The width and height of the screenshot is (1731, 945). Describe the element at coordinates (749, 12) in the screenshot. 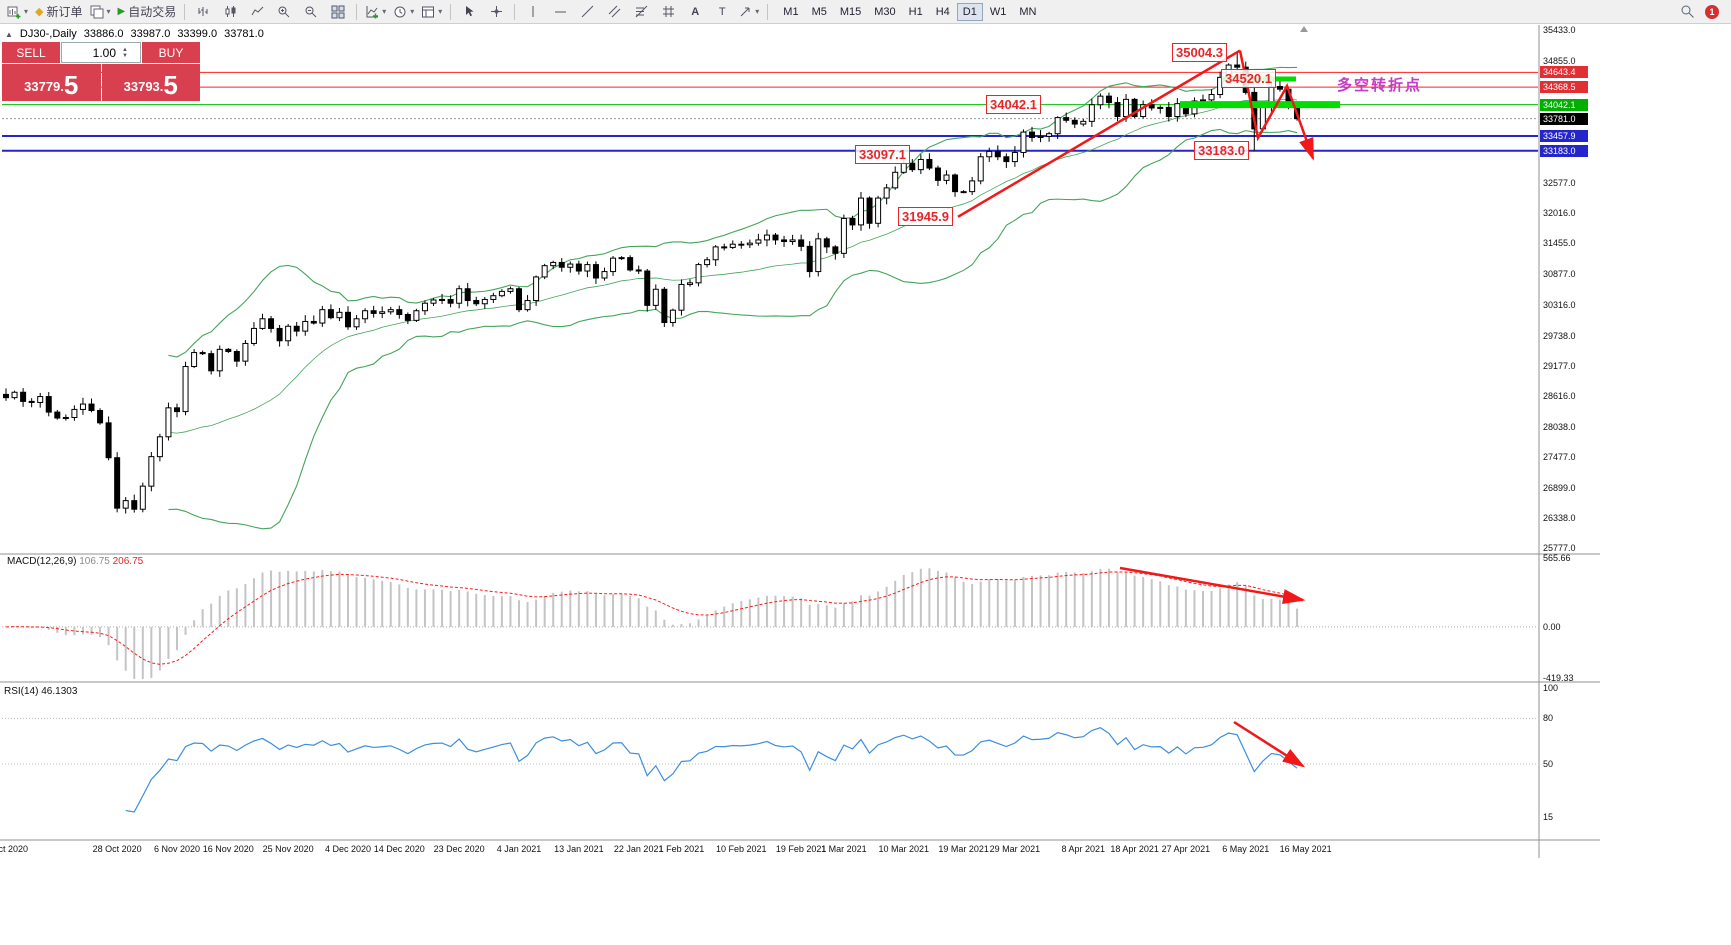

I see `arrows-tool: ▾` at that location.